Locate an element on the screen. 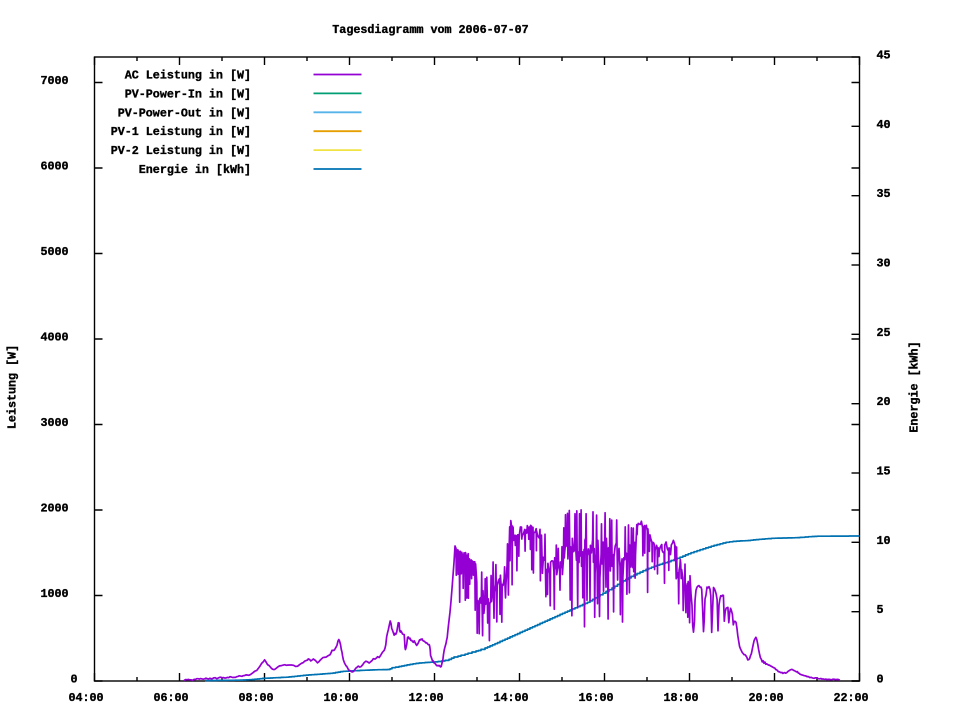 Image resolution: width=960 pixels, height=725 pixels. svg-text: AC Leistung in [W] is located at coordinates (188, 76).